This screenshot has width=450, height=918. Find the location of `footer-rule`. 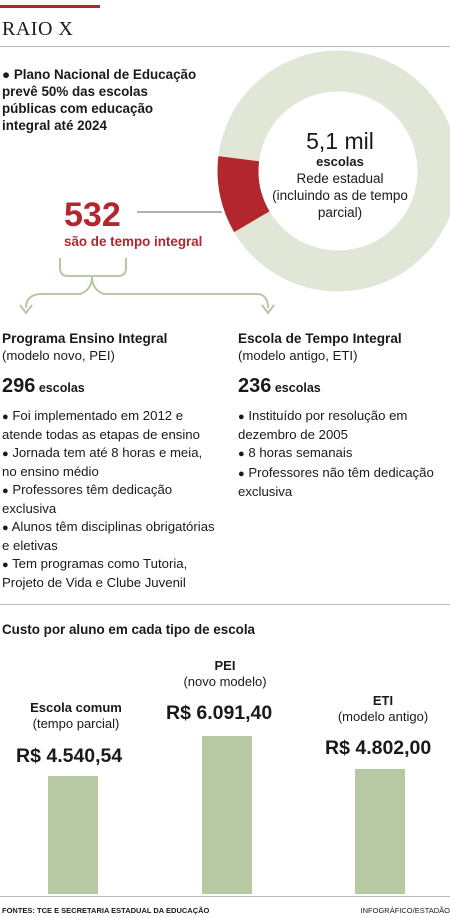

footer-rule is located at coordinates (225, 896).